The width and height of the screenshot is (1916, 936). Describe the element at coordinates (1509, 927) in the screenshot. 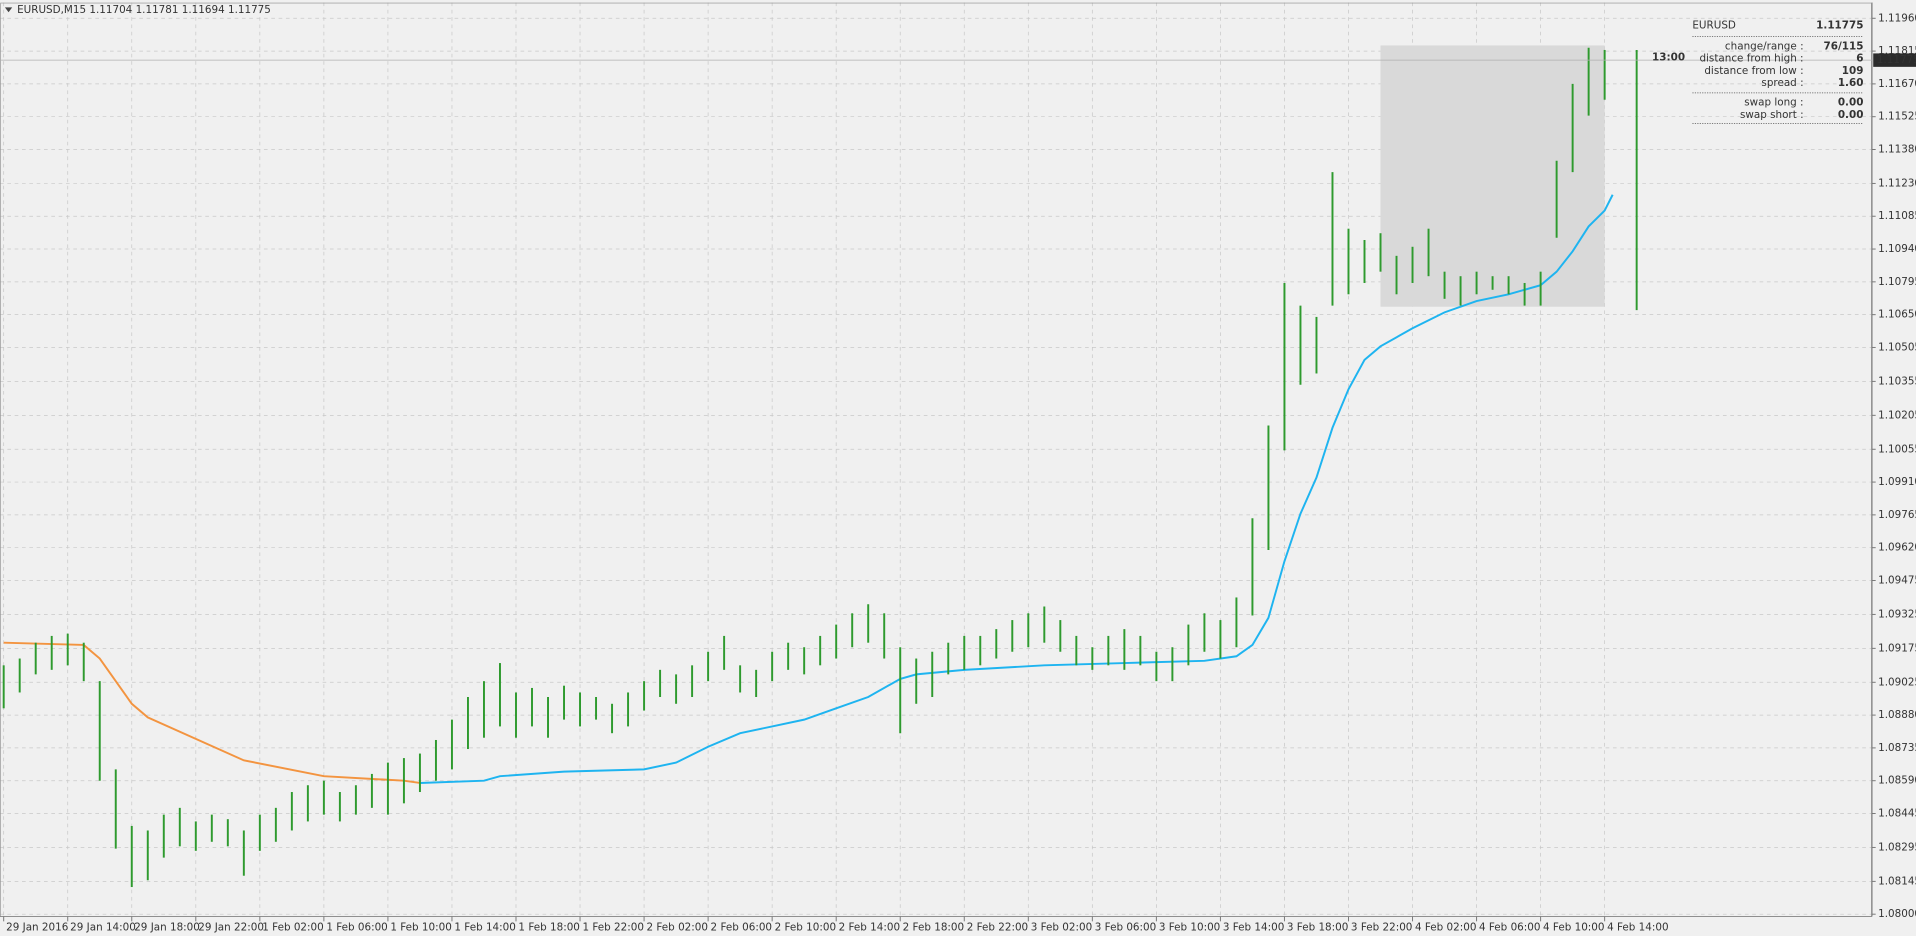

I see `x-tick-label: 4 Feb 06:00` at that location.